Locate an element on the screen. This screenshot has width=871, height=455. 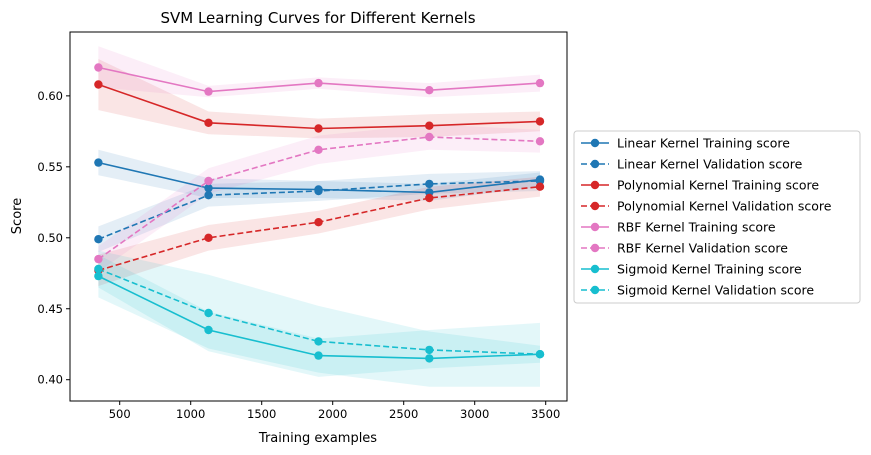
x-tick-label: 3500 is located at coordinates (545, 414).